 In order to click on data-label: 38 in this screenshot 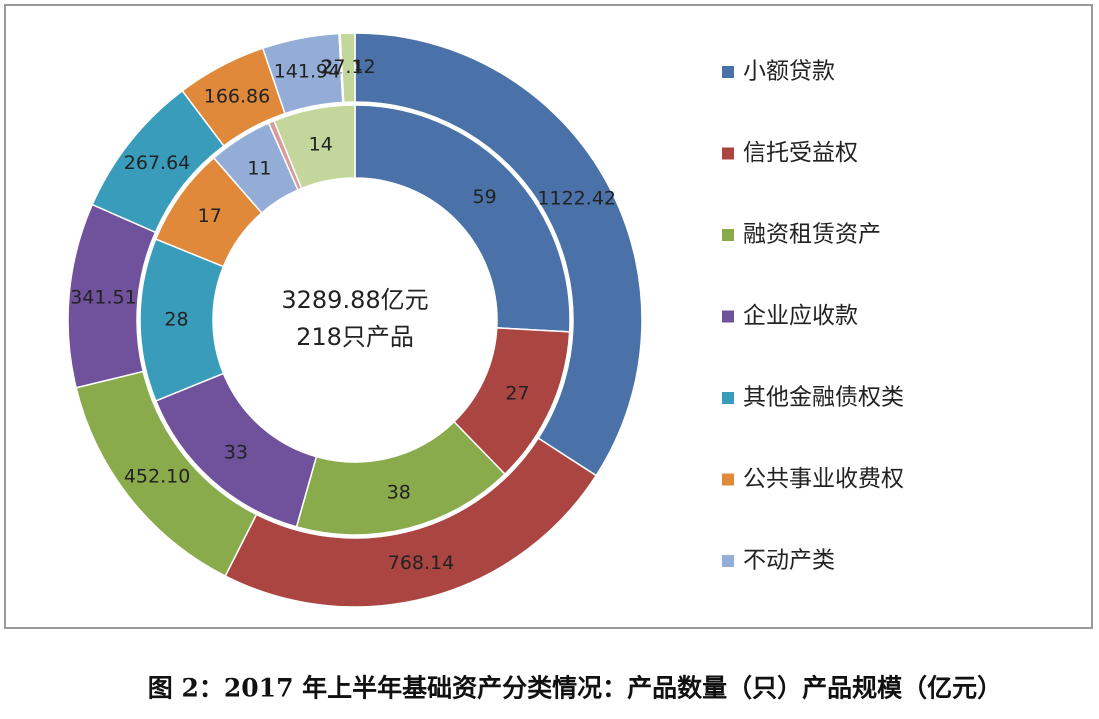, I will do `click(399, 493)`.